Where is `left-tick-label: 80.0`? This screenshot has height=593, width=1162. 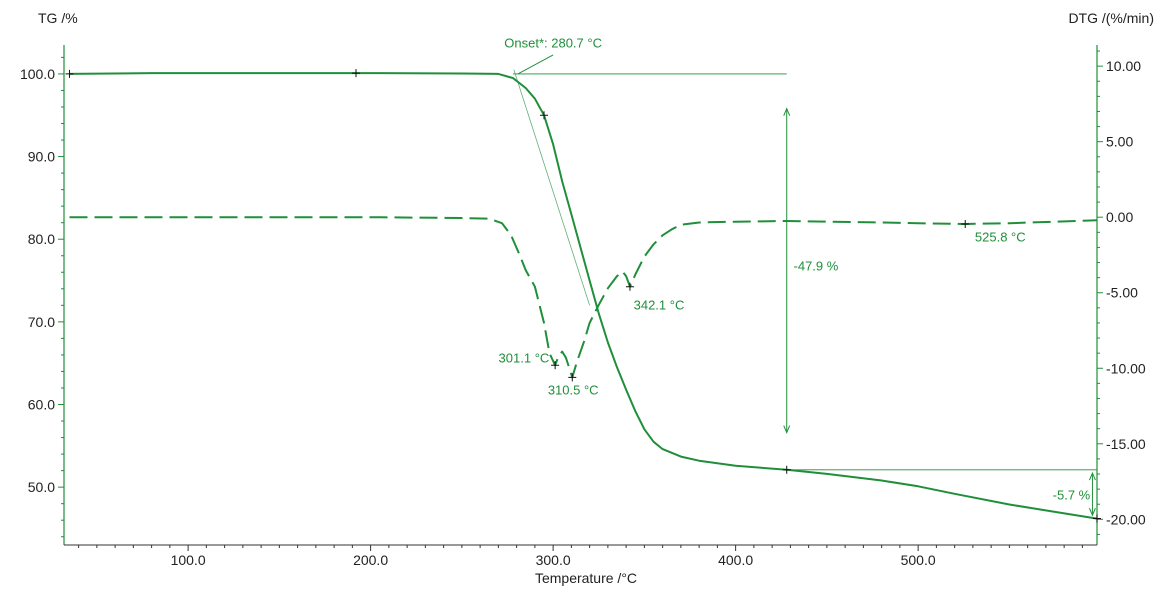
left-tick-label: 80.0 is located at coordinates (41, 239).